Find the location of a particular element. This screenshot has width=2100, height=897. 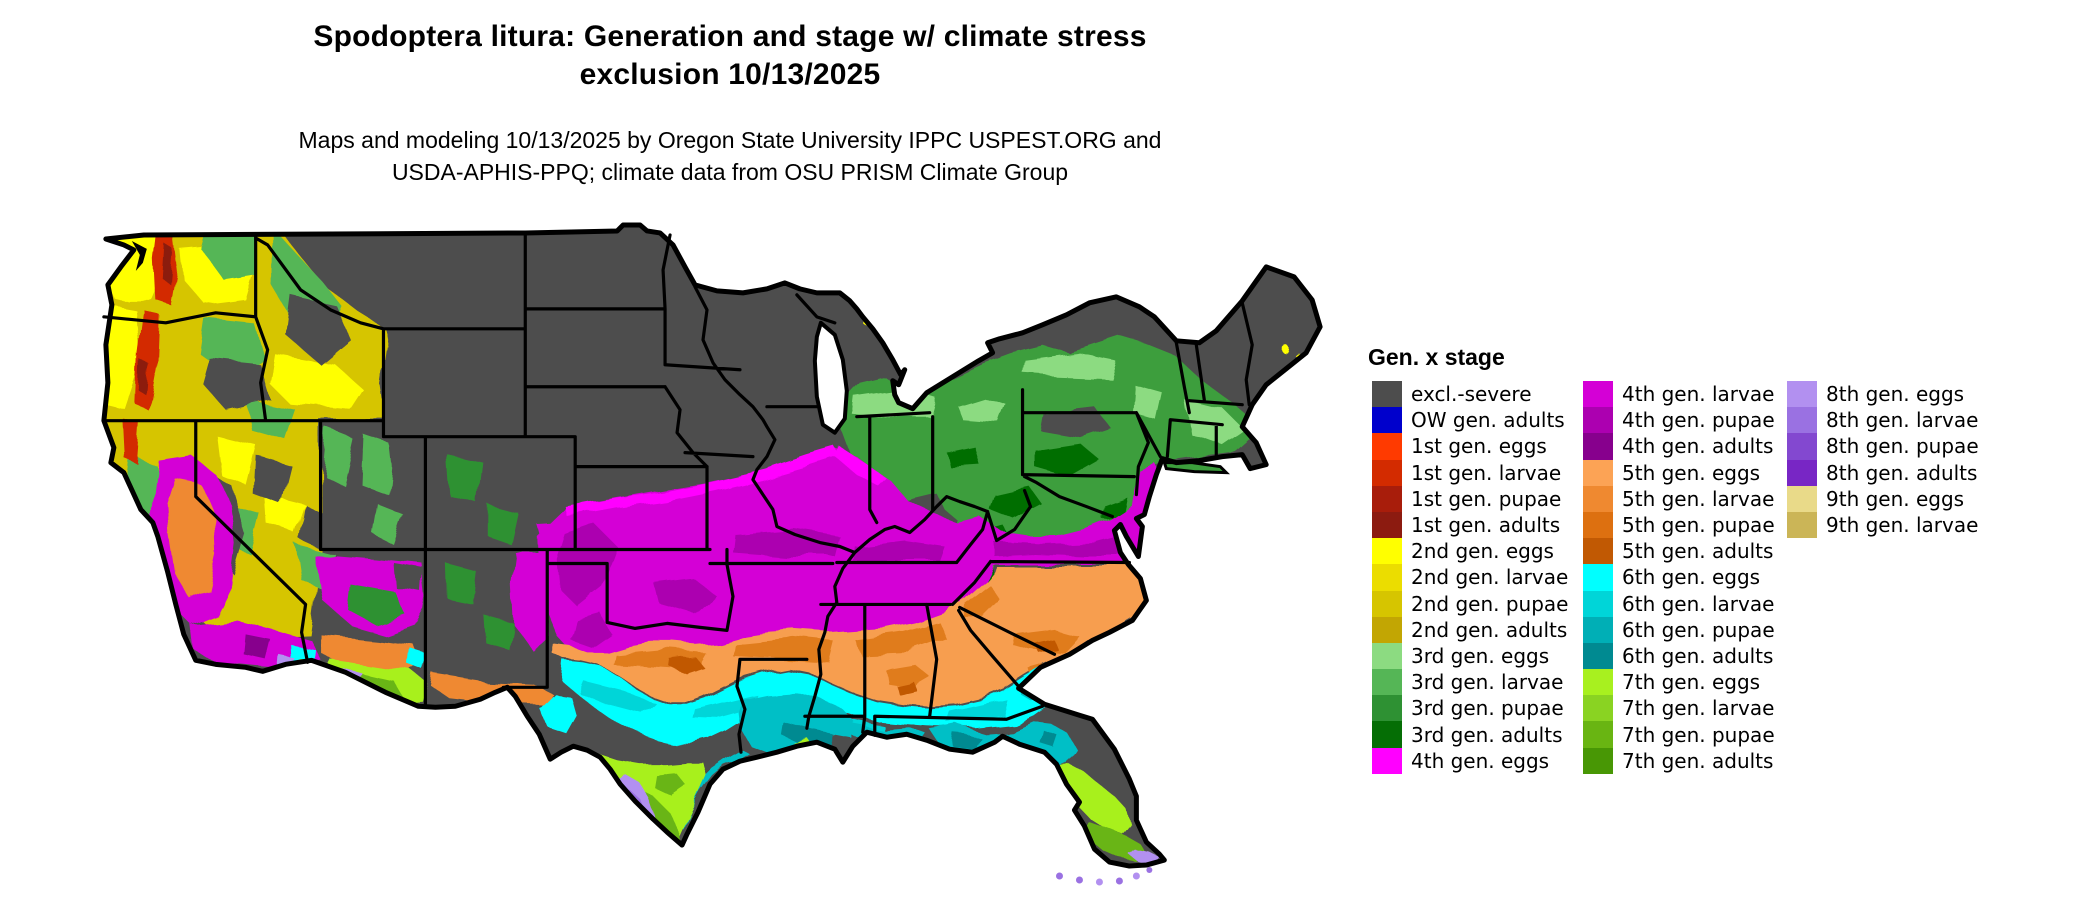

legend-item-label: 4th gen. adults is located at coordinates (1698, 446).